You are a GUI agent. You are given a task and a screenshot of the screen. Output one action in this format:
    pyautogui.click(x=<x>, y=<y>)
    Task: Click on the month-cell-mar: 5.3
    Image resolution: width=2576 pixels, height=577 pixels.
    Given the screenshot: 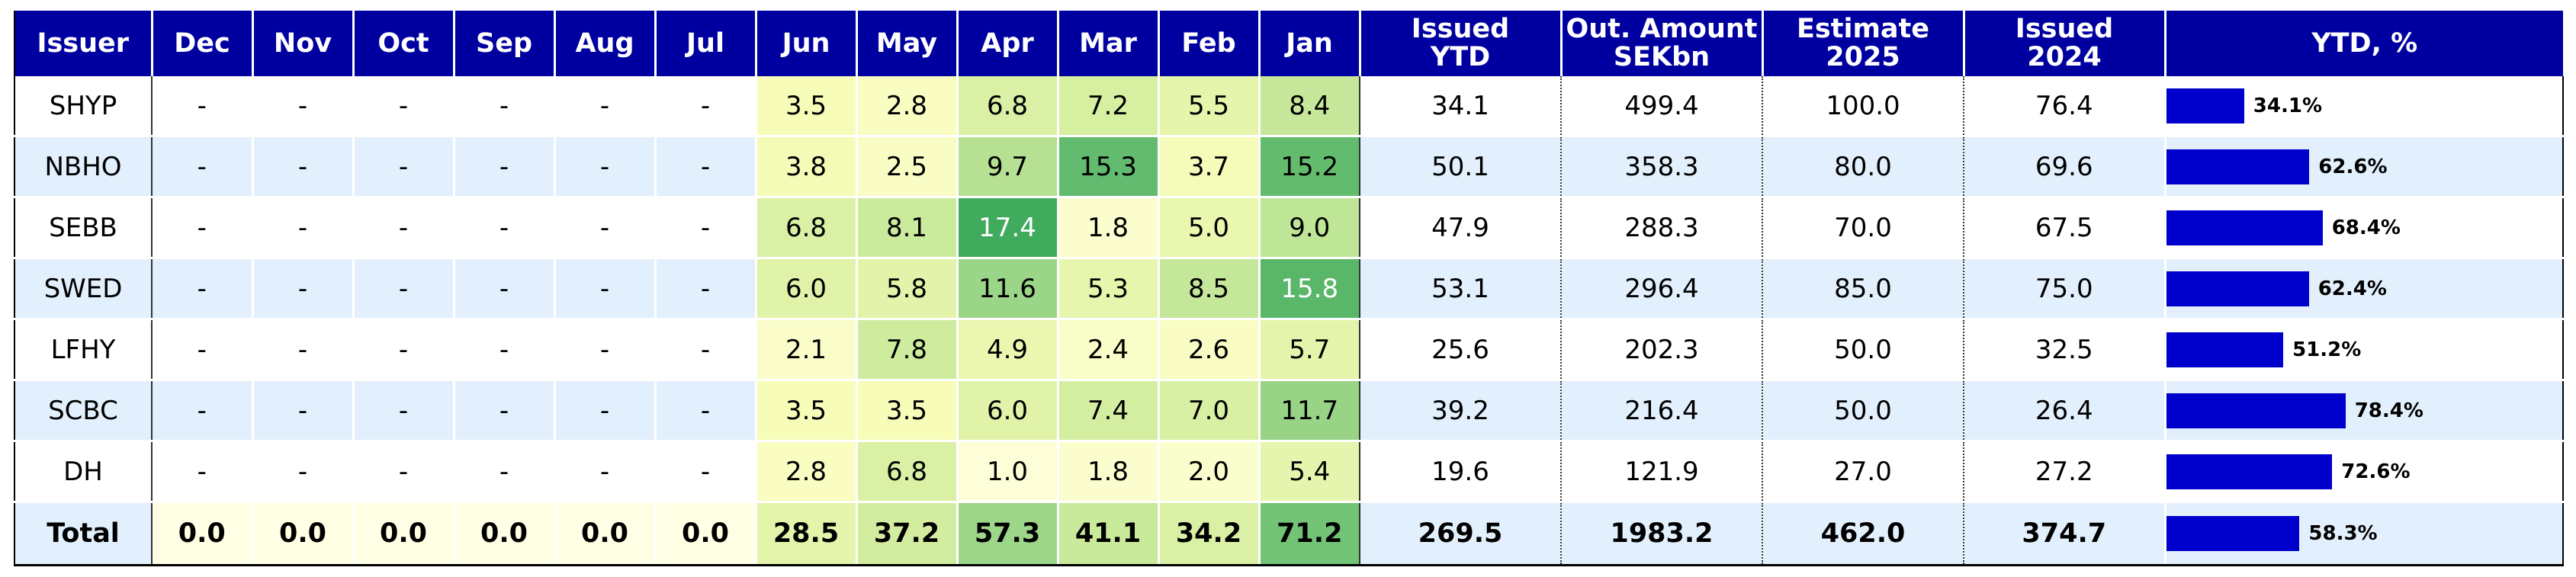 What is the action you would take?
    pyautogui.click(x=1109, y=289)
    